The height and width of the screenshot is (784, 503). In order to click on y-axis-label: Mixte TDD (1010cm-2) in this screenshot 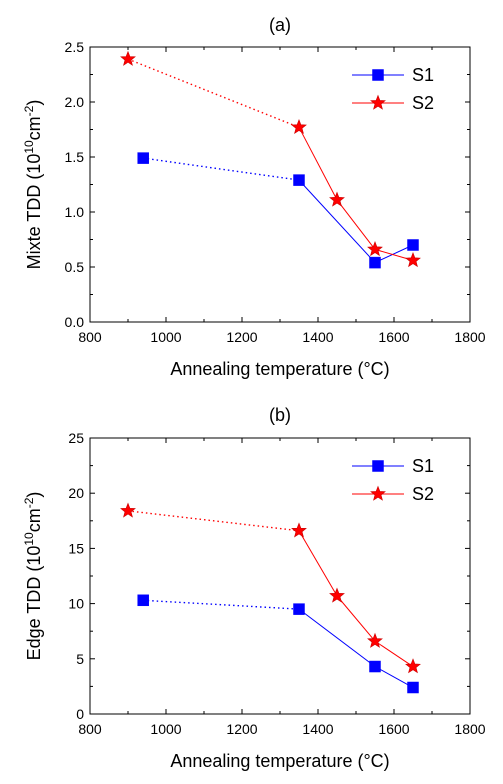, I will do `click(33, 185)`.